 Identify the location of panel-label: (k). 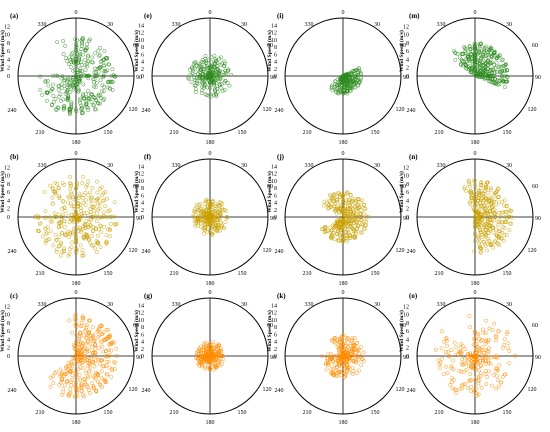
(281, 296).